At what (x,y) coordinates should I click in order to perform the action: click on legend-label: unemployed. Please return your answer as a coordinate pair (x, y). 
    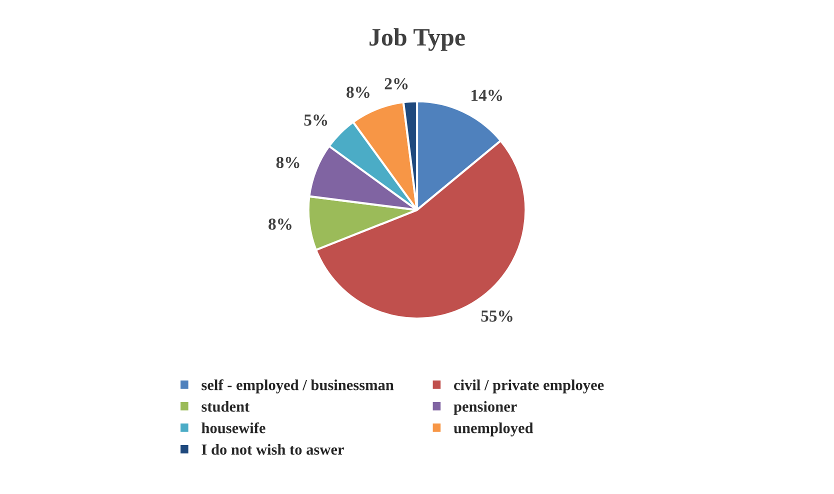
    Looking at the image, I should click on (494, 429).